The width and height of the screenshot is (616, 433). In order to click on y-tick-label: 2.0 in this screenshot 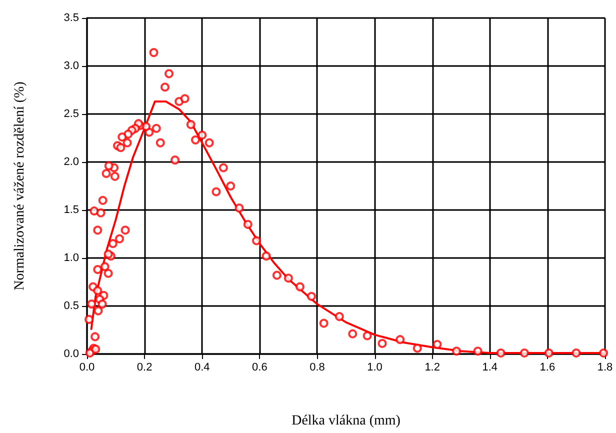, I will do `click(71, 162)`.